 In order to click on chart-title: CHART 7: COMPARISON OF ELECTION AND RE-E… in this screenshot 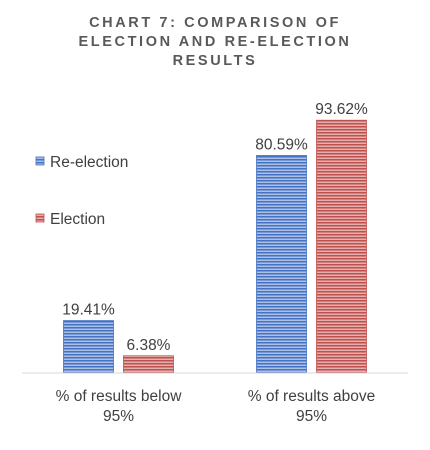, I will do `click(215, 42)`.